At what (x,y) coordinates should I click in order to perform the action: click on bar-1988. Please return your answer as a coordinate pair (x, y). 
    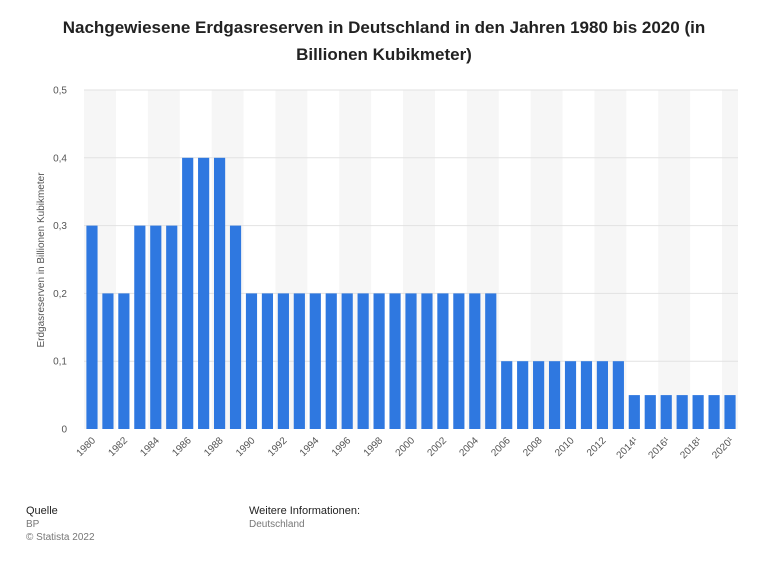
    Looking at the image, I should click on (220, 293).